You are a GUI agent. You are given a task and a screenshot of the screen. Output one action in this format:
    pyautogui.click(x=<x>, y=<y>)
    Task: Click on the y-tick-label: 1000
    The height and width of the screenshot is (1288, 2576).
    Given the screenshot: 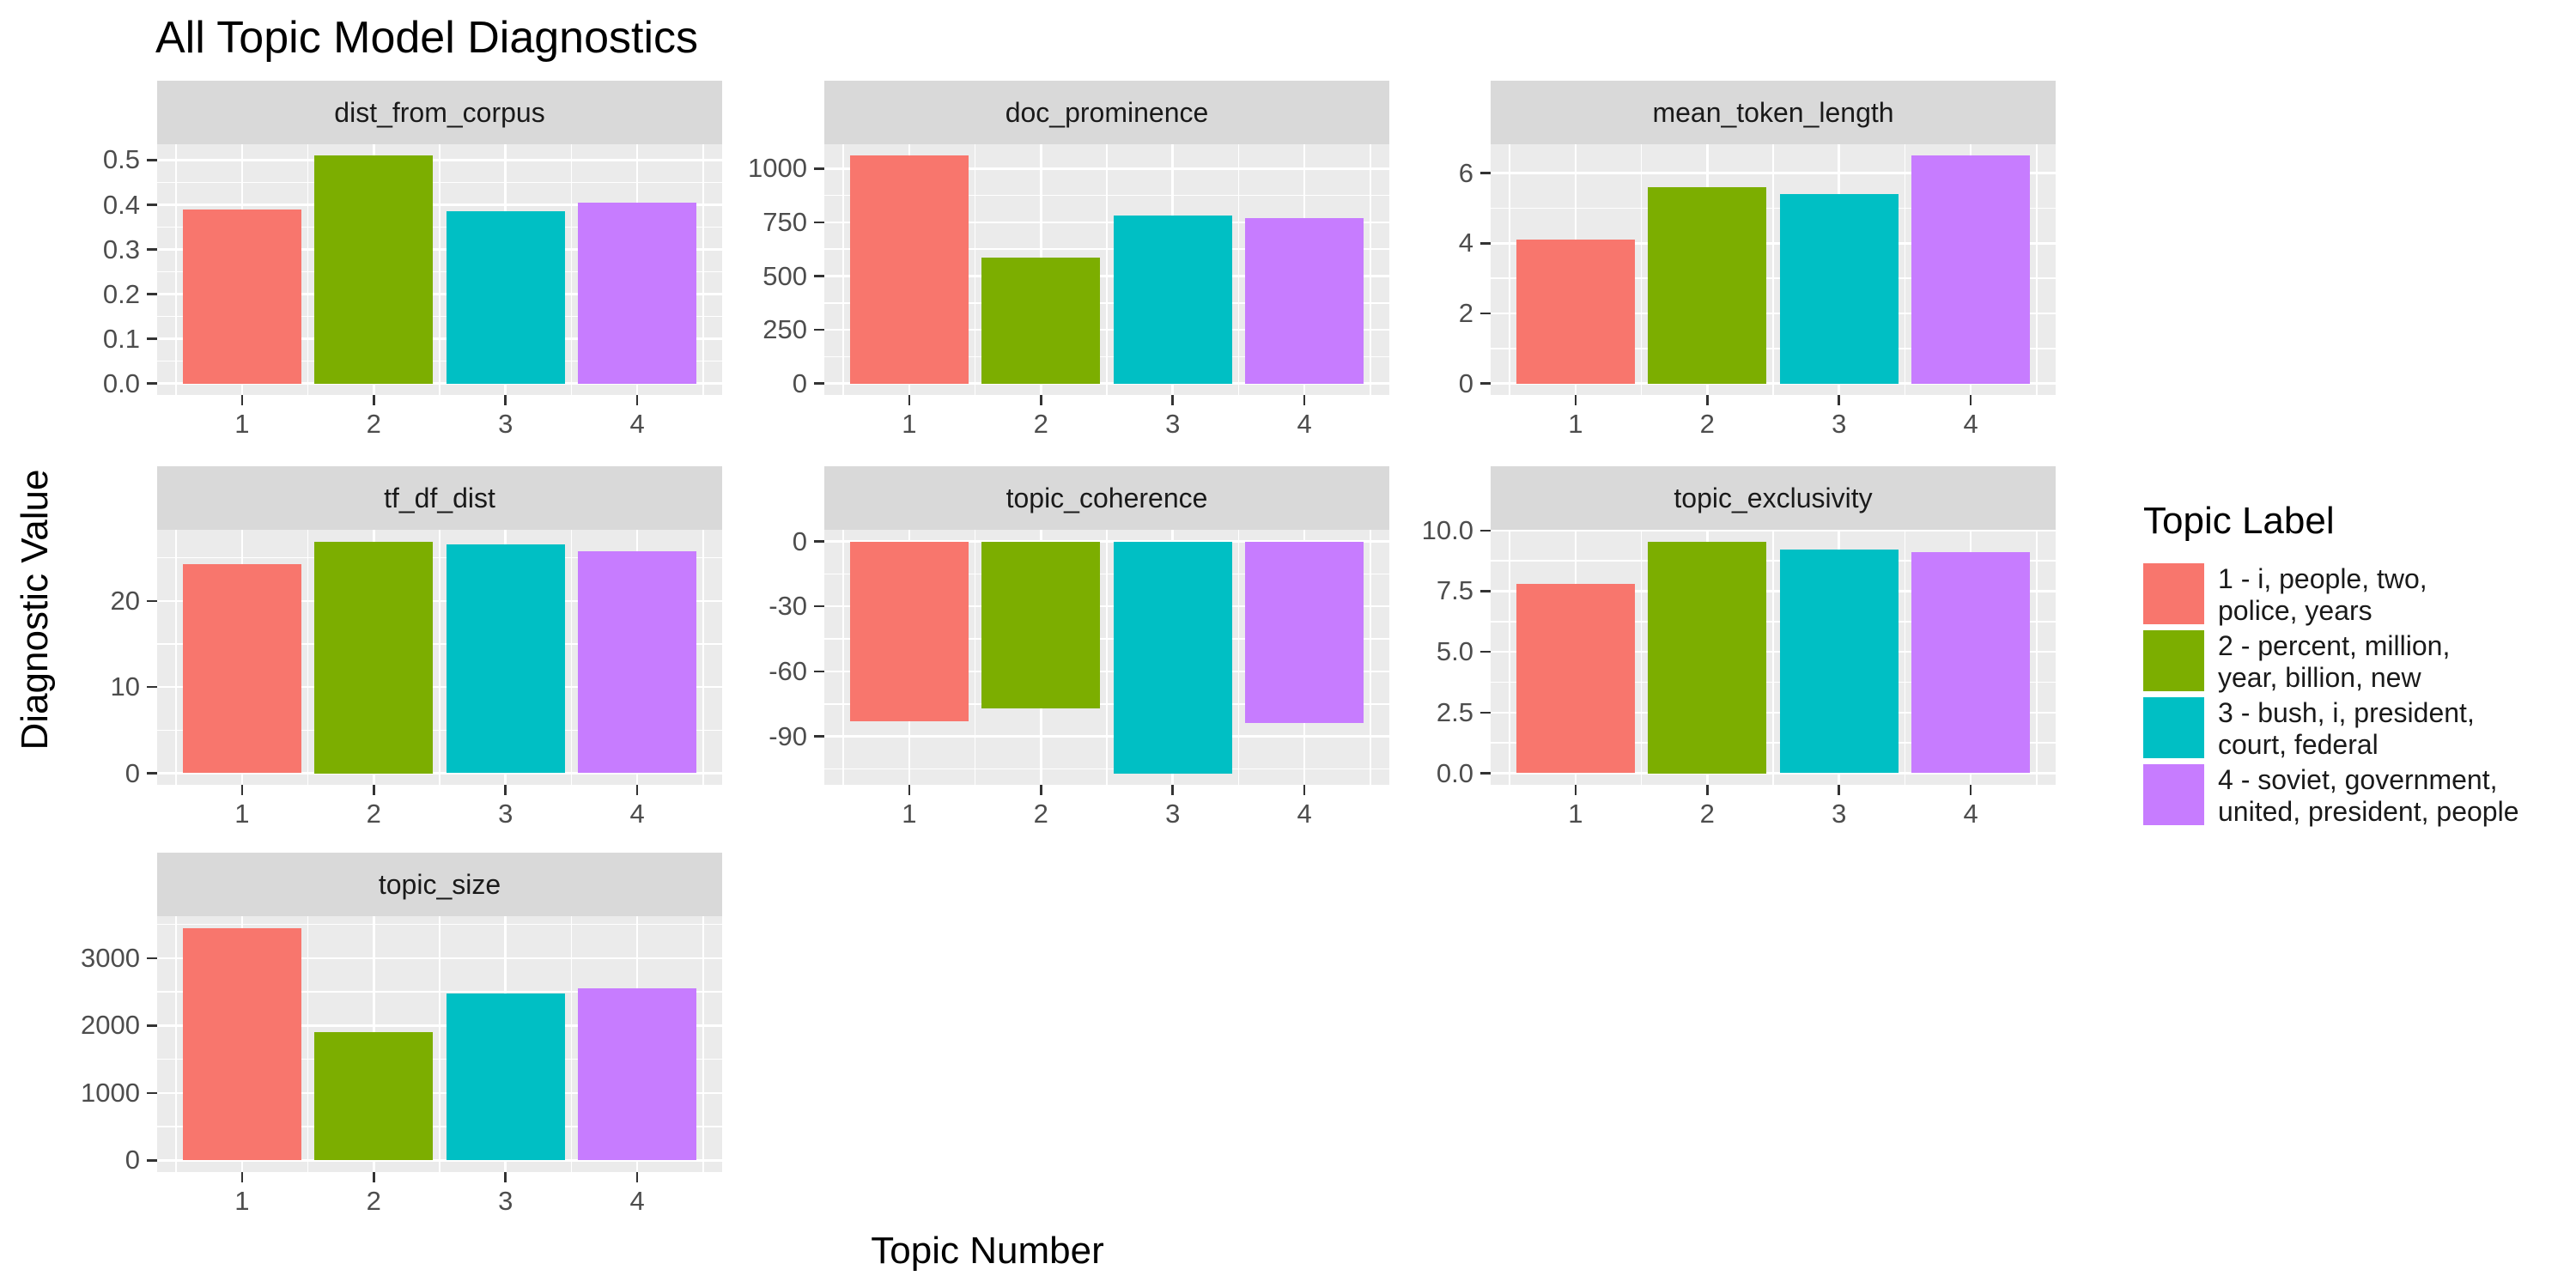 What is the action you would take?
    pyautogui.click(x=111, y=1092)
    